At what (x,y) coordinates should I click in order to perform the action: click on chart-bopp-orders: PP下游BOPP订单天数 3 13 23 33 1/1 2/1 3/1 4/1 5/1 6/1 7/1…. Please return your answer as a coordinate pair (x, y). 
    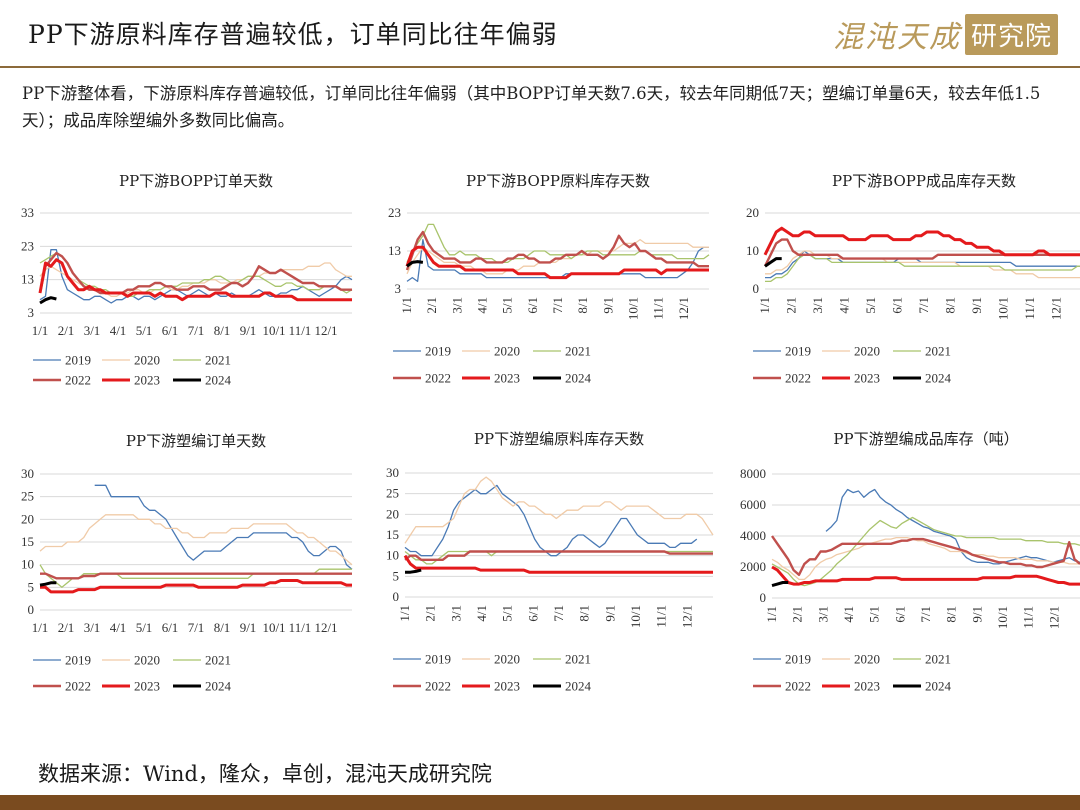
    Looking at the image, I should click on (187, 280).